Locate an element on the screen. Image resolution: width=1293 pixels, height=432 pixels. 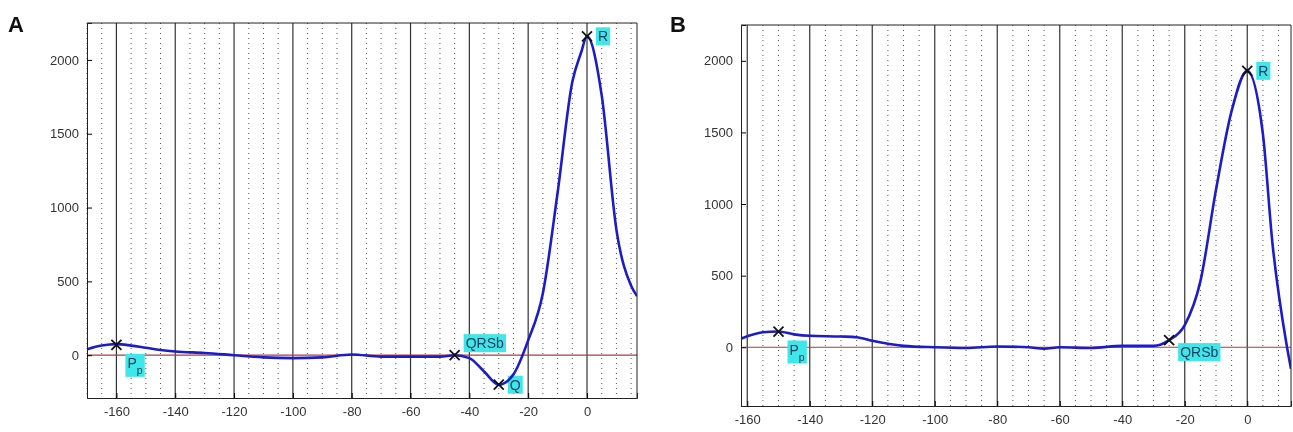
chart-title: B is located at coordinates (678, 24).